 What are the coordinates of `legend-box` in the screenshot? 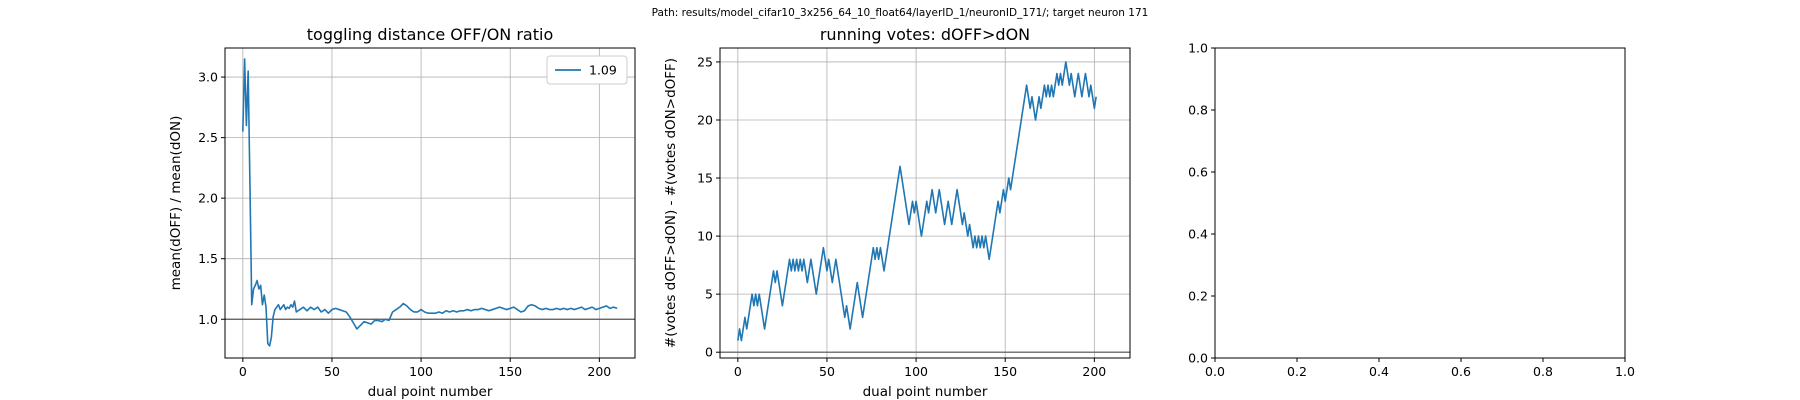 It's located at (587, 70).